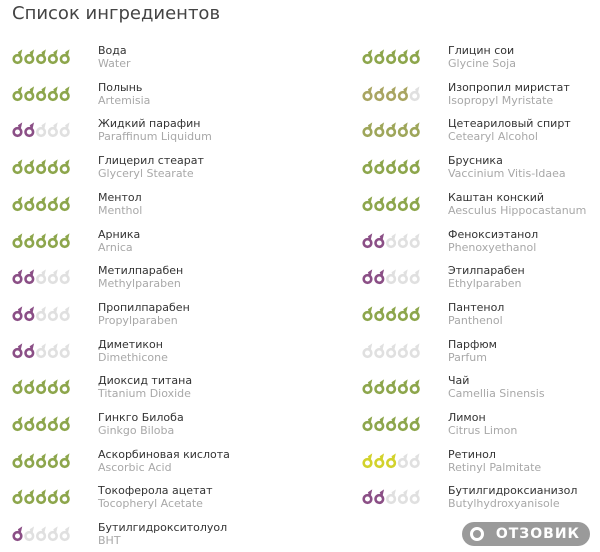 The width and height of the screenshot is (600, 552). Describe the element at coordinates (495, 467) in the screenshot. I see `ingredient-latin: Retinyl Palmitate` at that location.